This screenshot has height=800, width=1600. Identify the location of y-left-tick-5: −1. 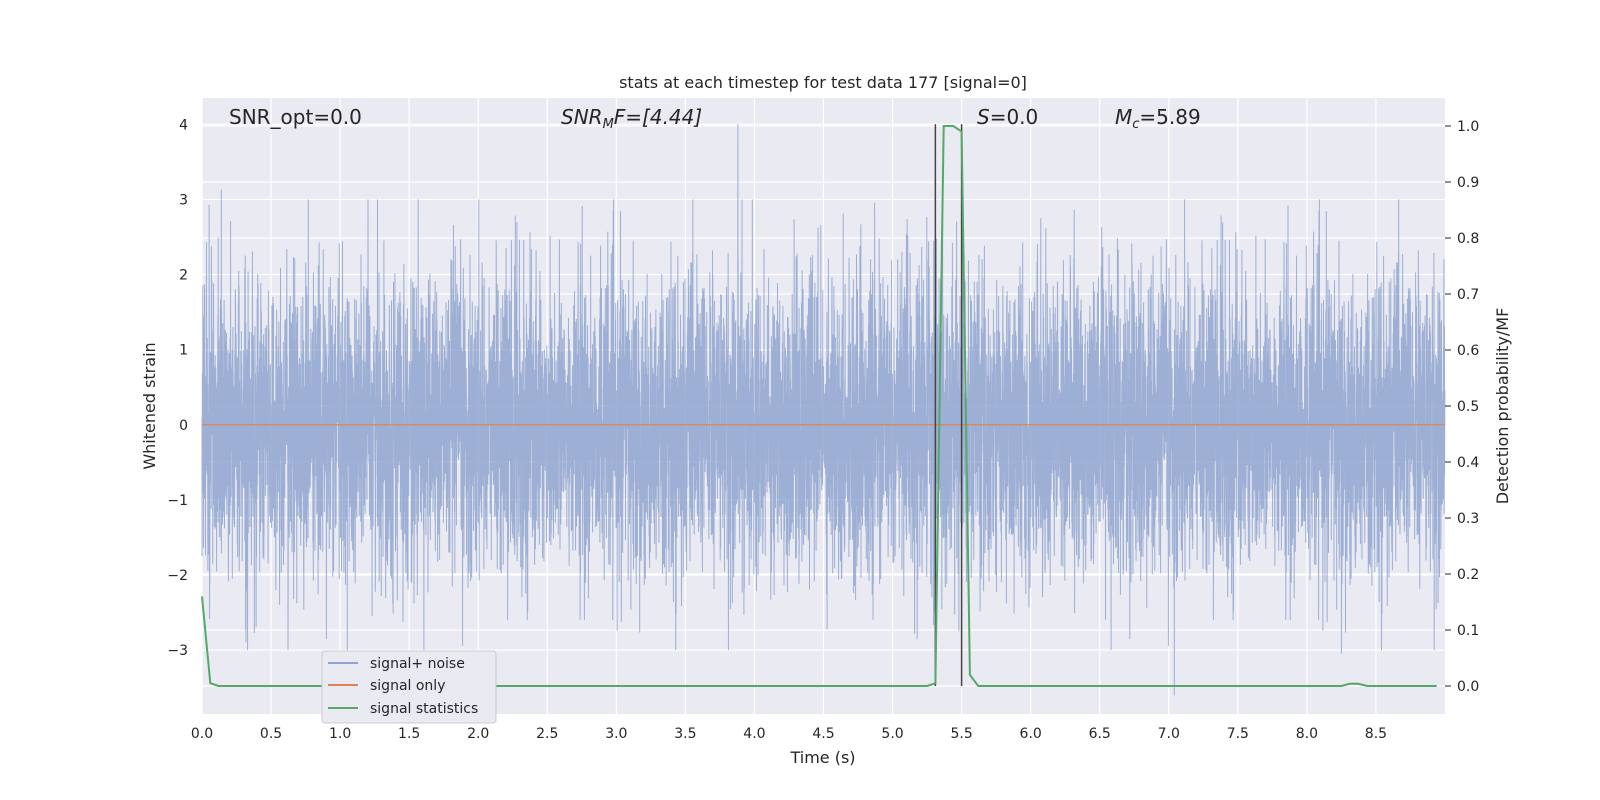
(177, 501).